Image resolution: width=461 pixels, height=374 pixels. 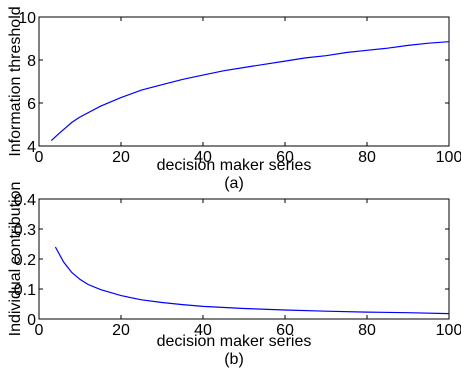 I want to click on chart-1-x-tick-label: 20, so click(x=121, y=157).